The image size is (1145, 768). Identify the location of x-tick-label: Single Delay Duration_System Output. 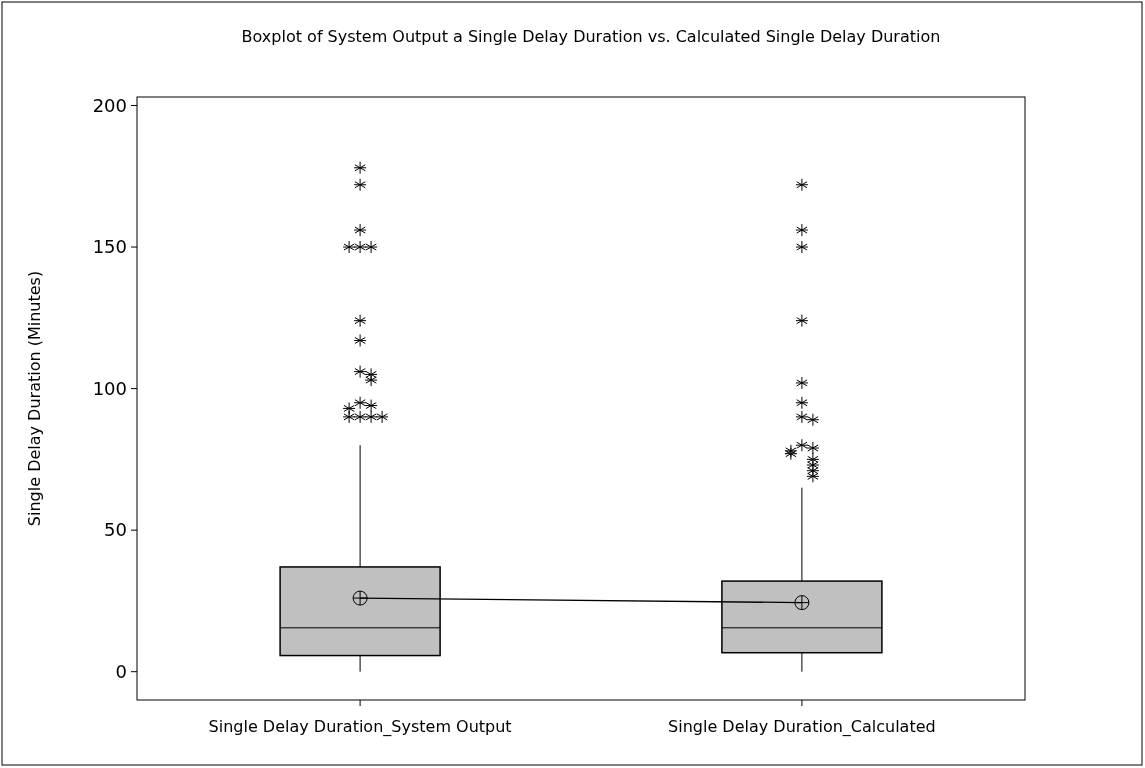
(360, 727).